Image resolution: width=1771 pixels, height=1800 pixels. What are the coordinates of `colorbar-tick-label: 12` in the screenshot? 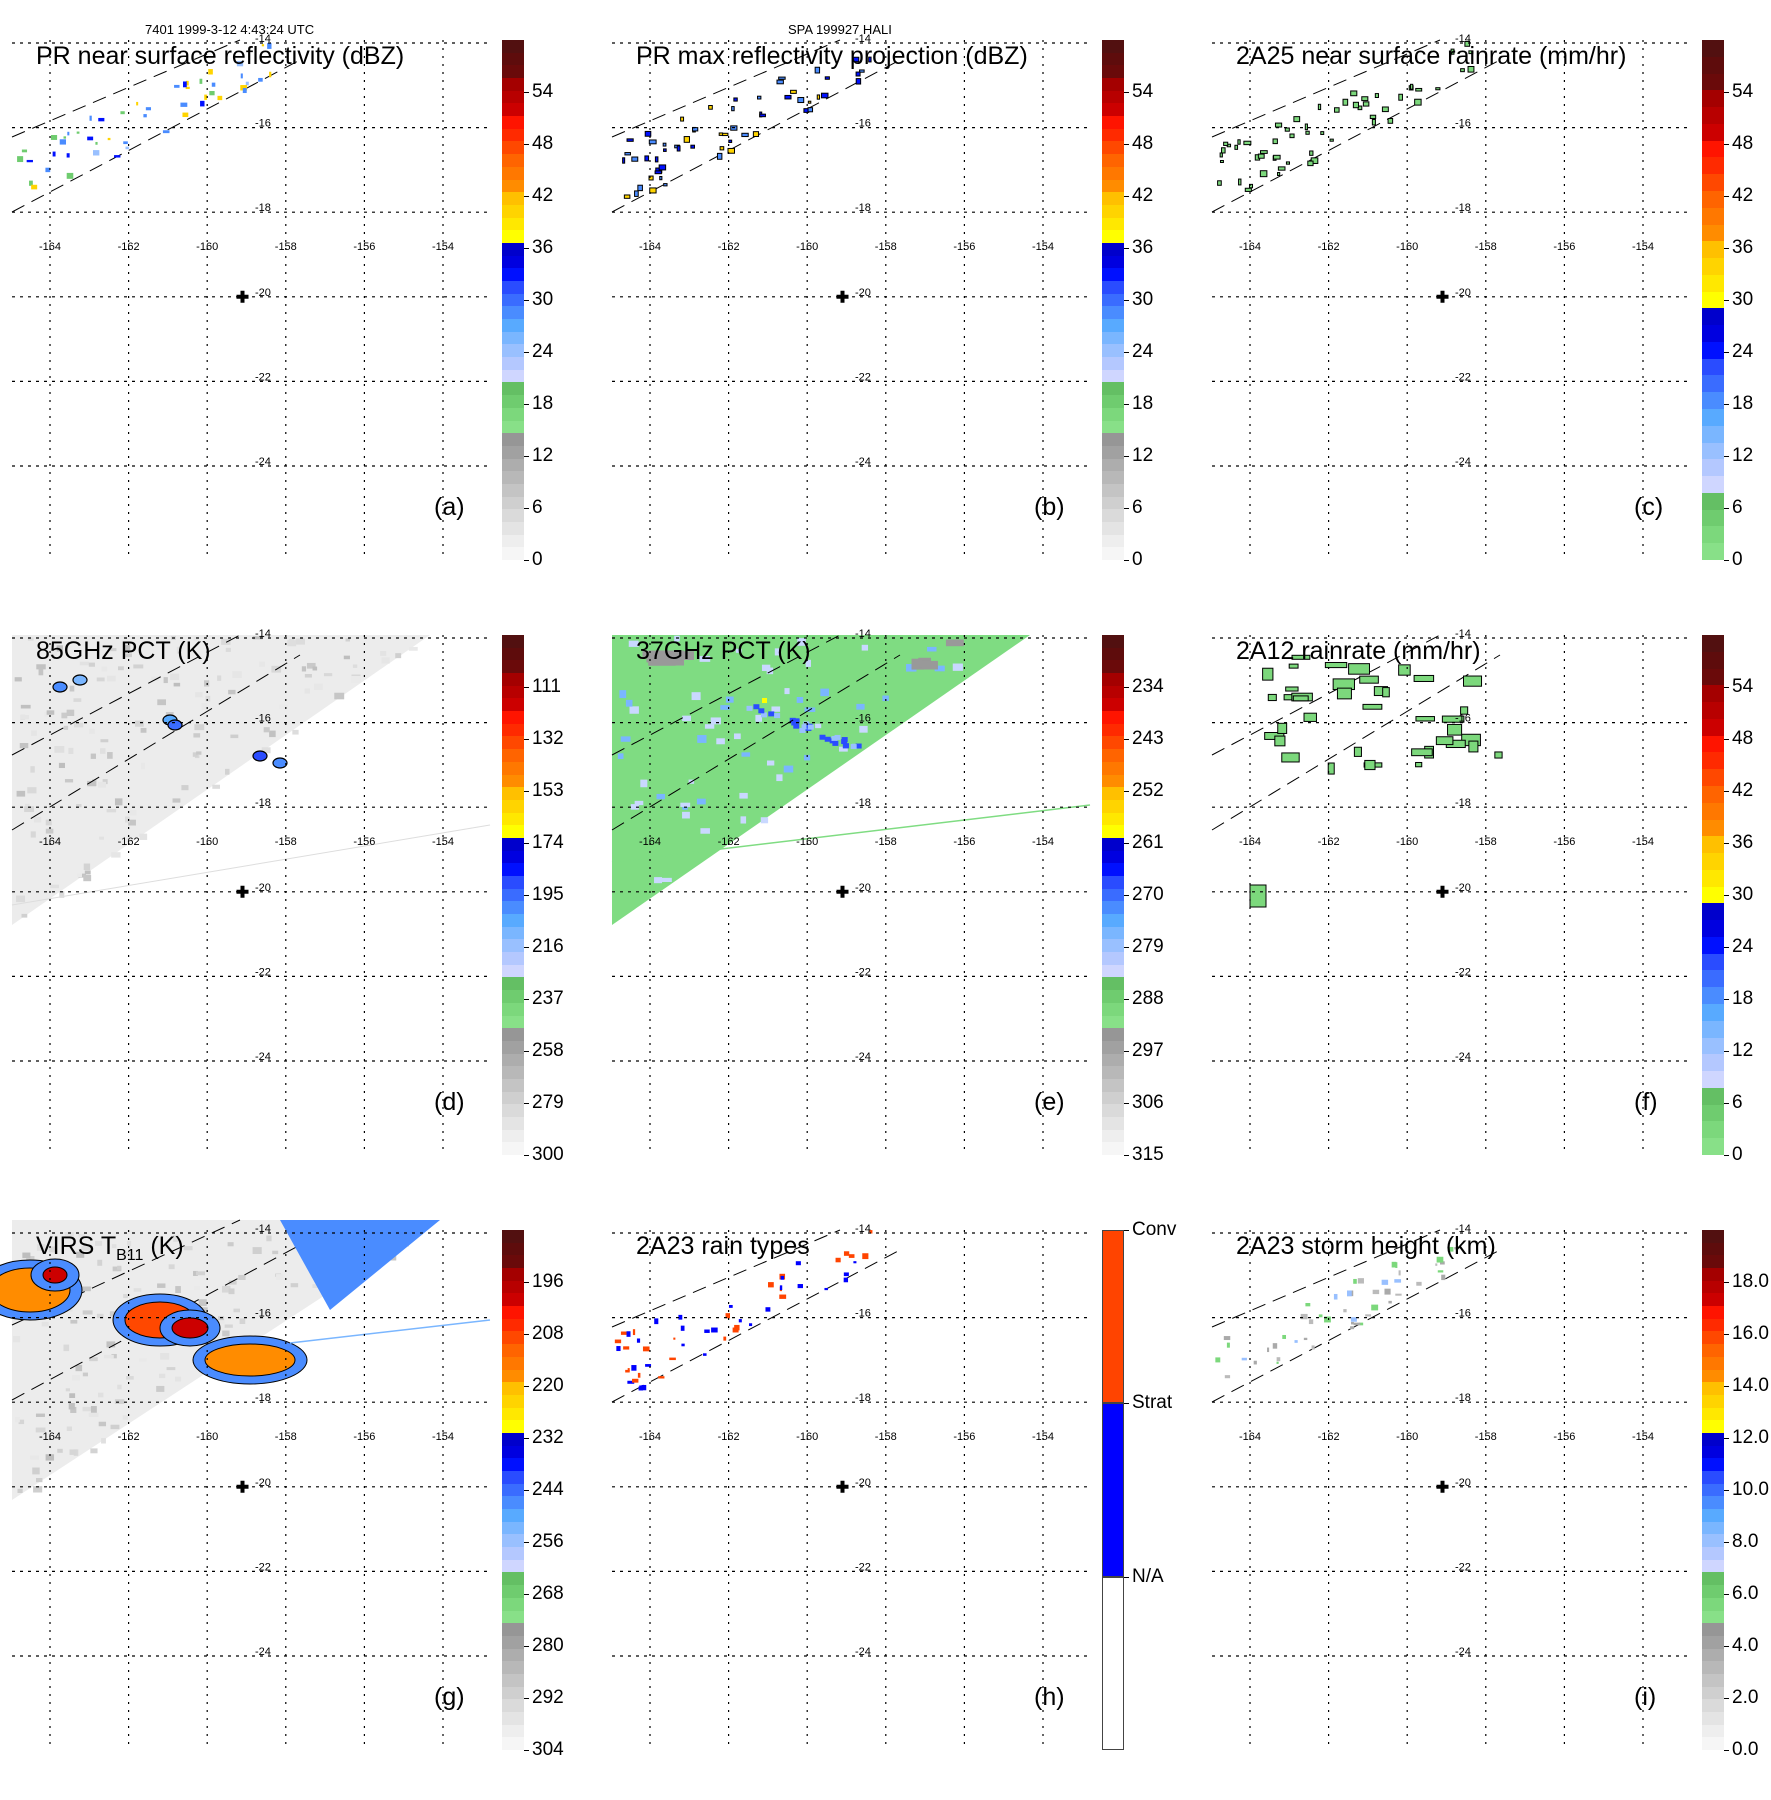 It's located at (1738, 455).